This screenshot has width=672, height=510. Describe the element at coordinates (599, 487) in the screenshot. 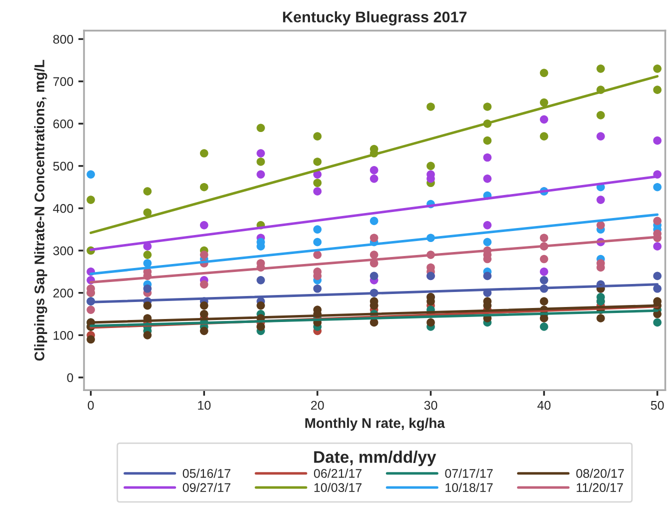

I see `legend-label: 11/20/17` at that location.